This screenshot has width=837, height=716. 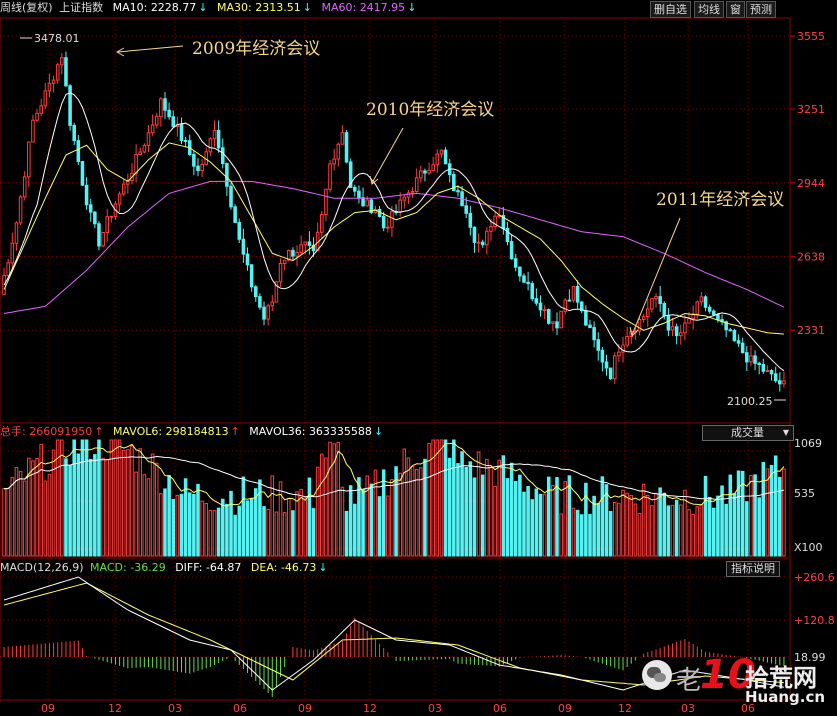 What do you see at coordinates (256, 49) in the screenshot?
I see `annotation-2009-text: 2009年经济会议` at bounding box center [256, 49].